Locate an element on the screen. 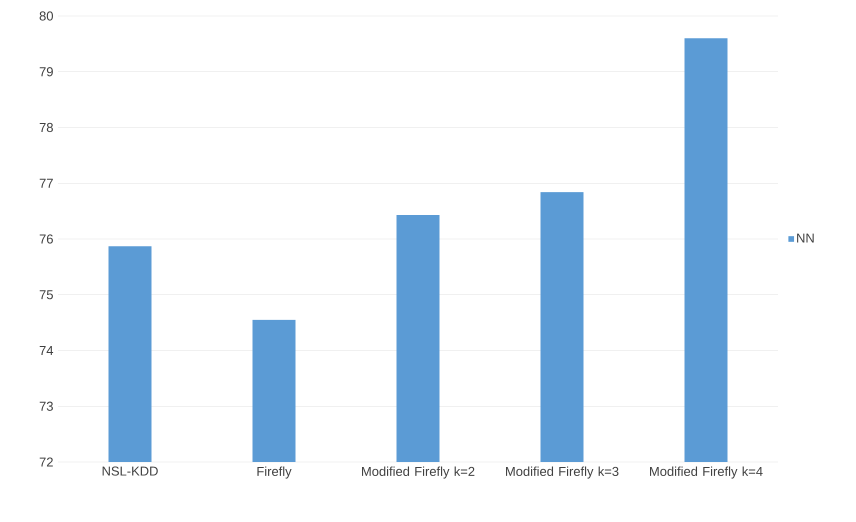 Image resolution: width=856 pixels, height=522 pixels. y-tick-label: 72 is located at coordinates (46, 462).